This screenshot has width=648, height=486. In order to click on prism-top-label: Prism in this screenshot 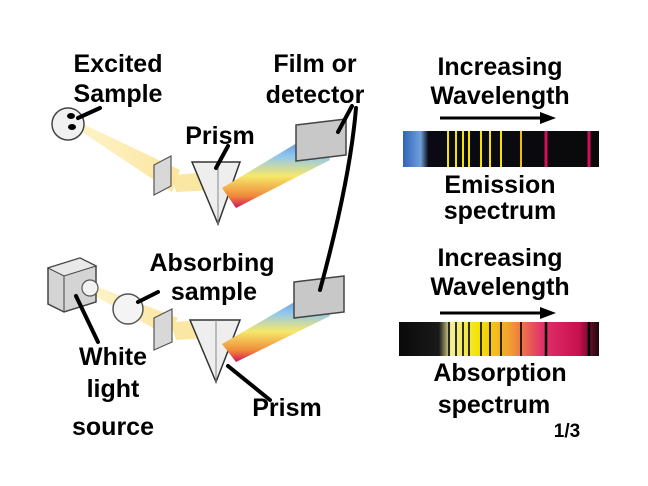, I will do `click(219, 136)`.